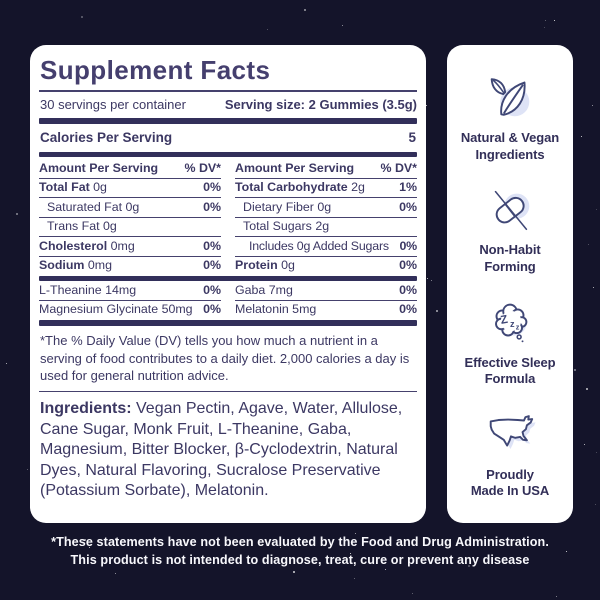 Image resolution: width=600 pixels, height=600 pixels. I want to click on nutrient-label: L-Theanine 14mg, so click(88, 289).